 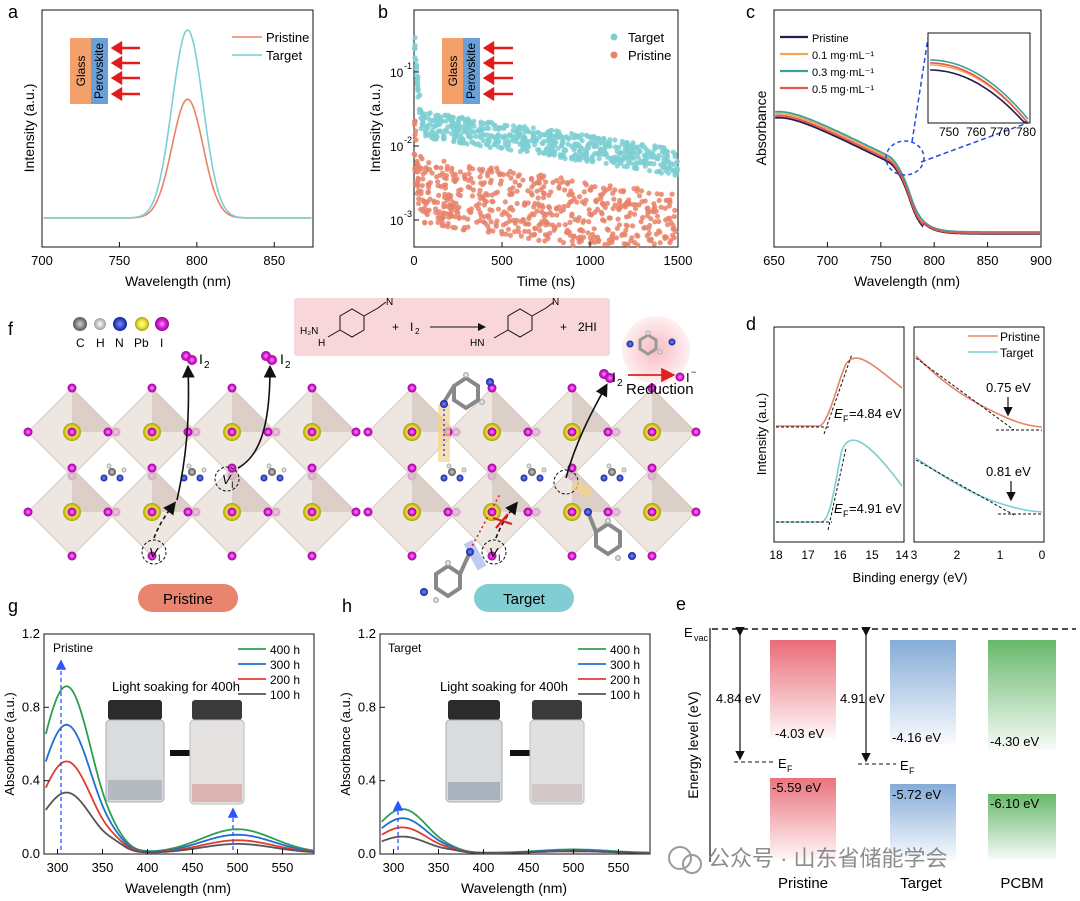 I want to click on glass-label: Glass, so click(x=453, y=71).